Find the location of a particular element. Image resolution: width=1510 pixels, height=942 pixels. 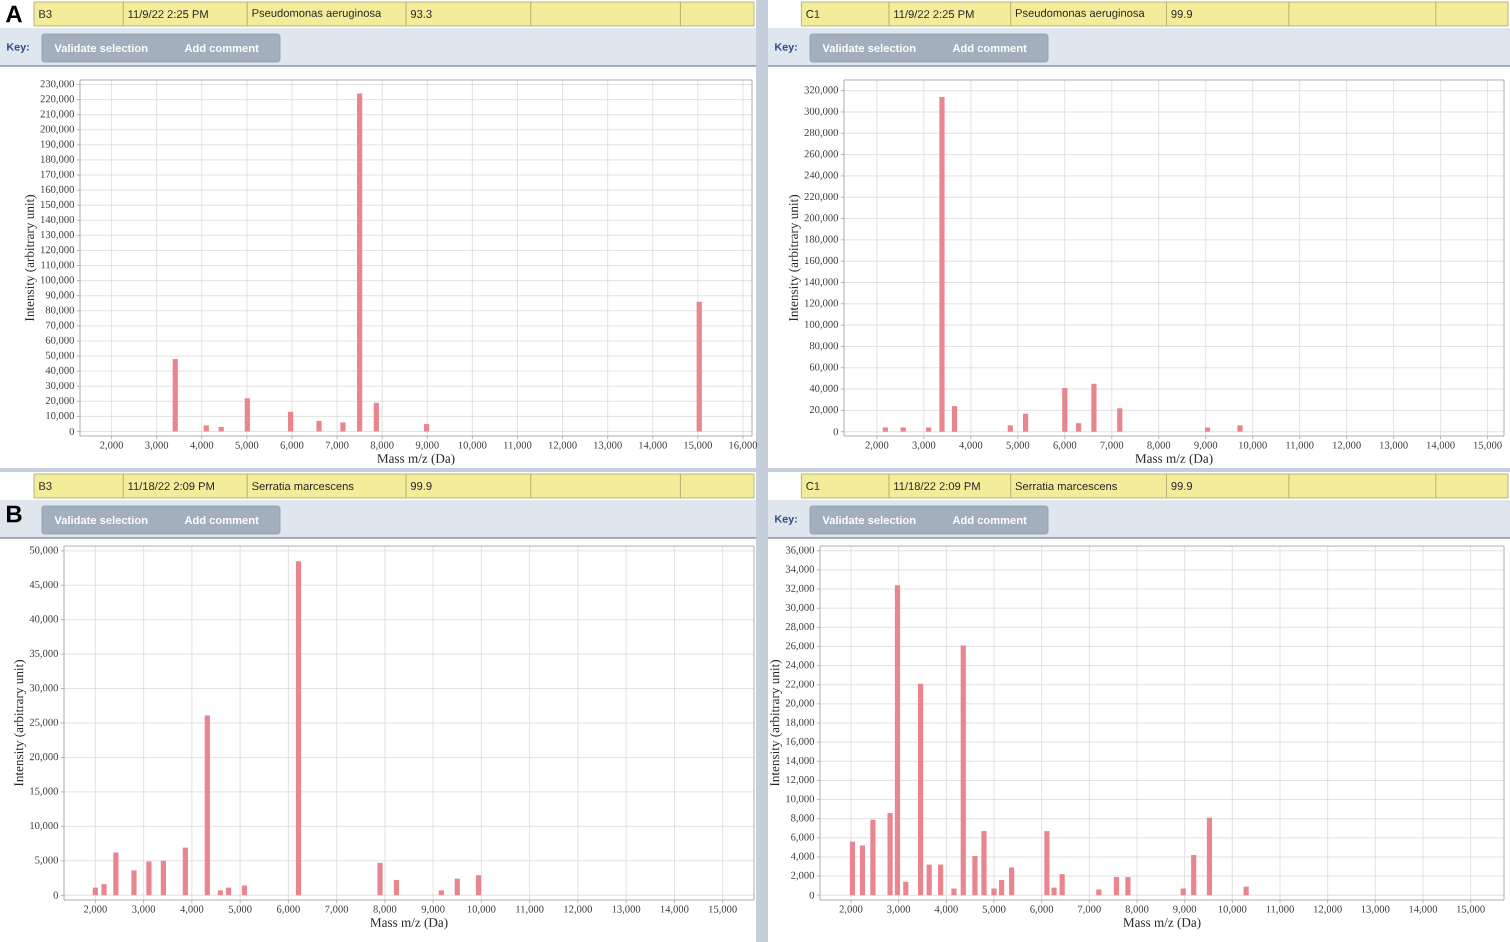

chart-title: A is located at coordinates (14, 14).